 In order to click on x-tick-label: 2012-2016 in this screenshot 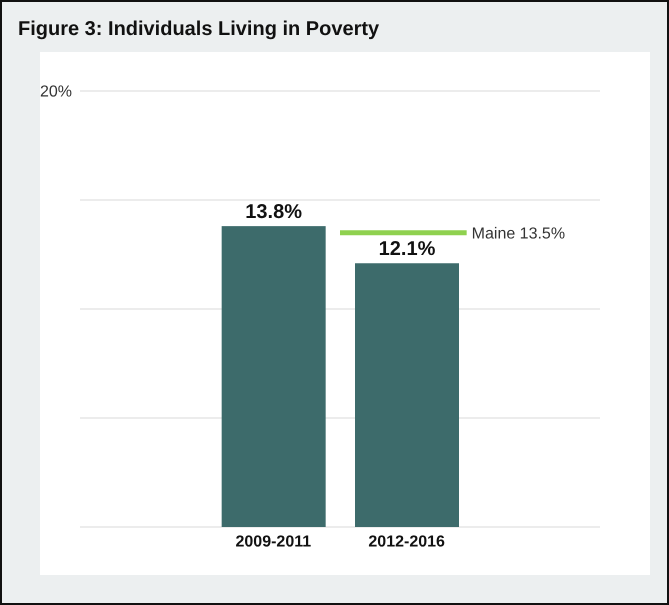, I will do `click(407, 541)`.